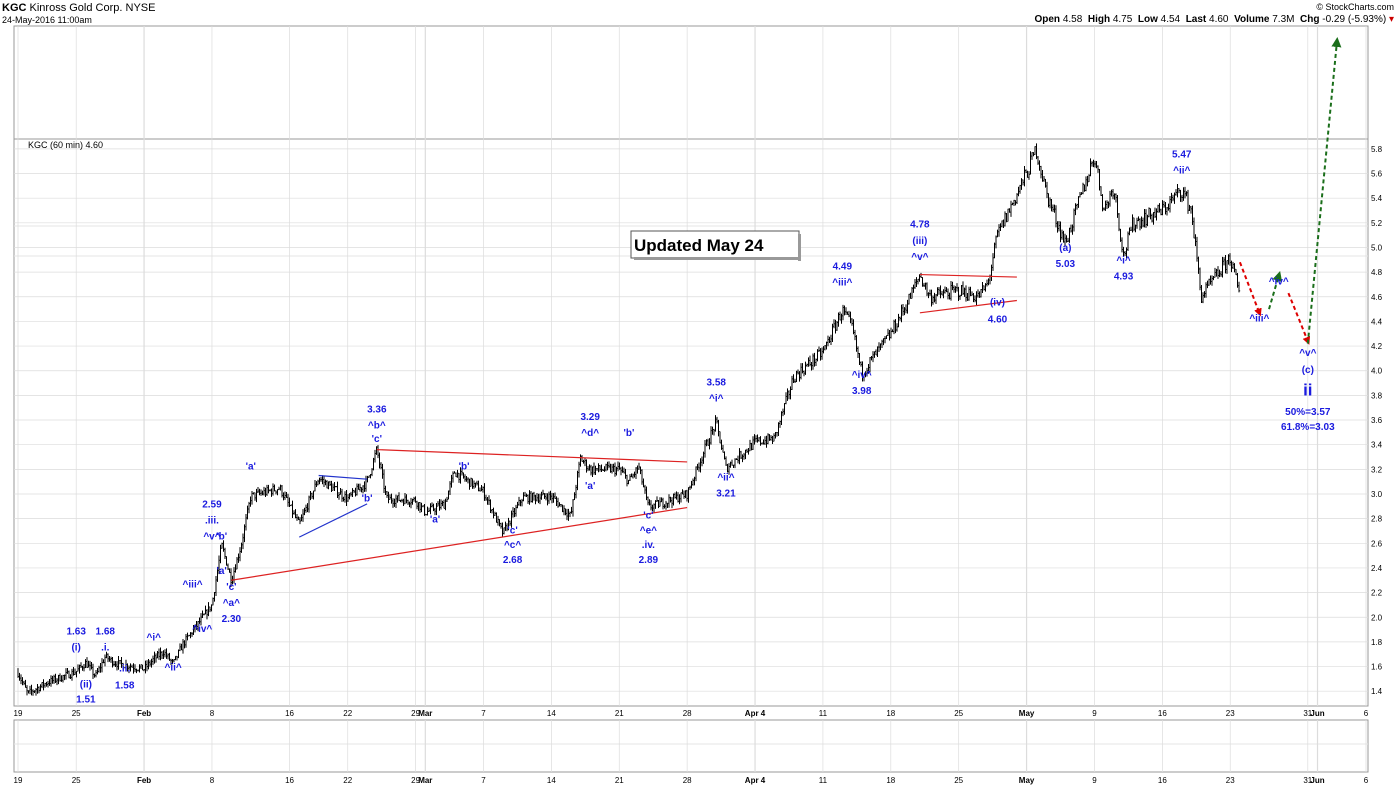 The width and height of the screenshot is (1400, 791). Describe the element at coordinates (1377, 395) in the screenshot. I see `y-tick-label: 3.8` at that location.